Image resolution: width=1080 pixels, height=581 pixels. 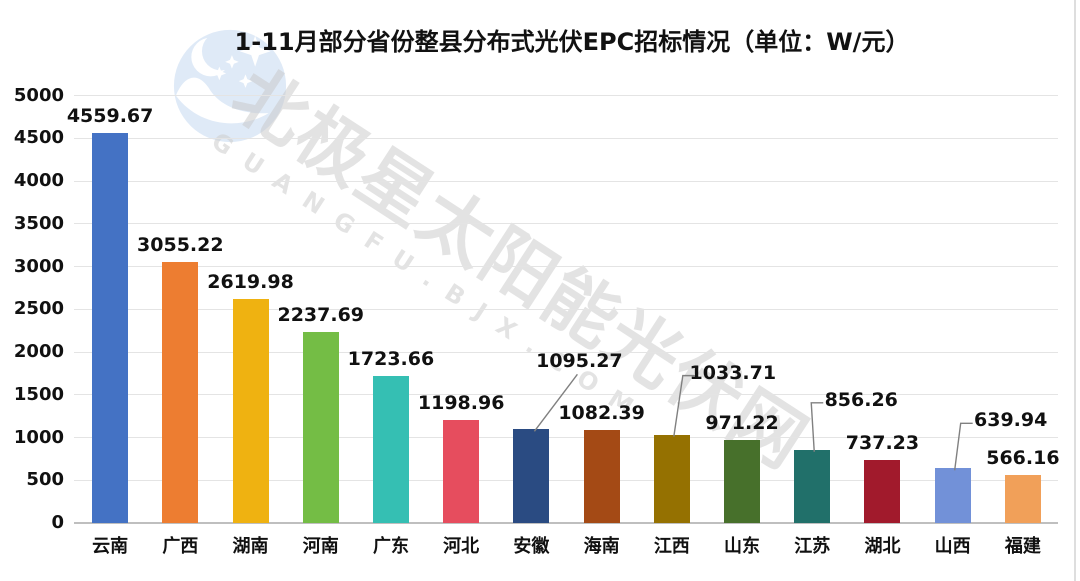 I want to click on polaris-bjx-logo-icon, so click(x=230, y=86).